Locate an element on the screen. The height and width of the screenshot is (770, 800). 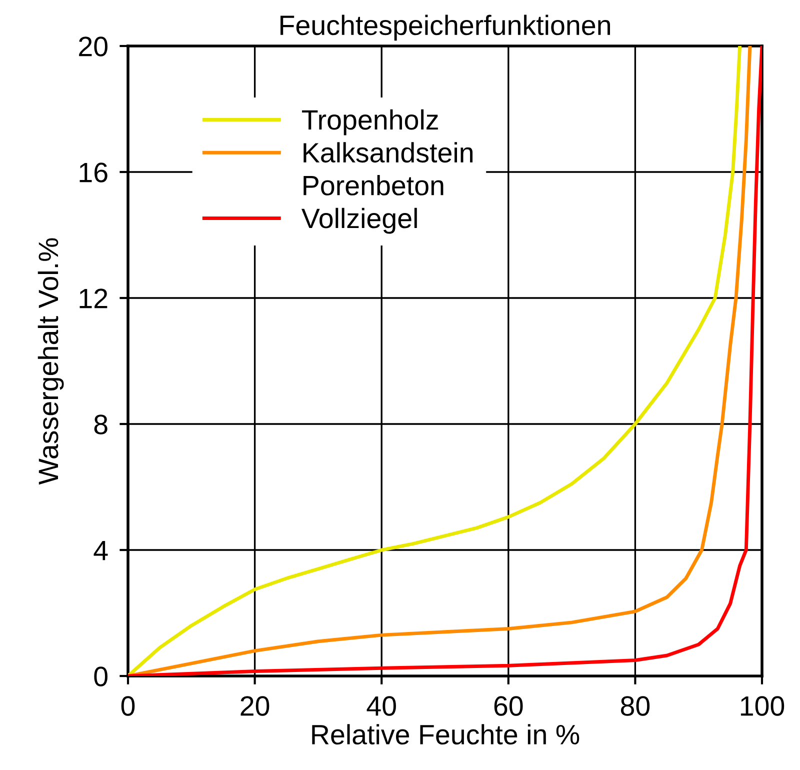
x-tick-label: 40 is located at coordinates (381, 706).